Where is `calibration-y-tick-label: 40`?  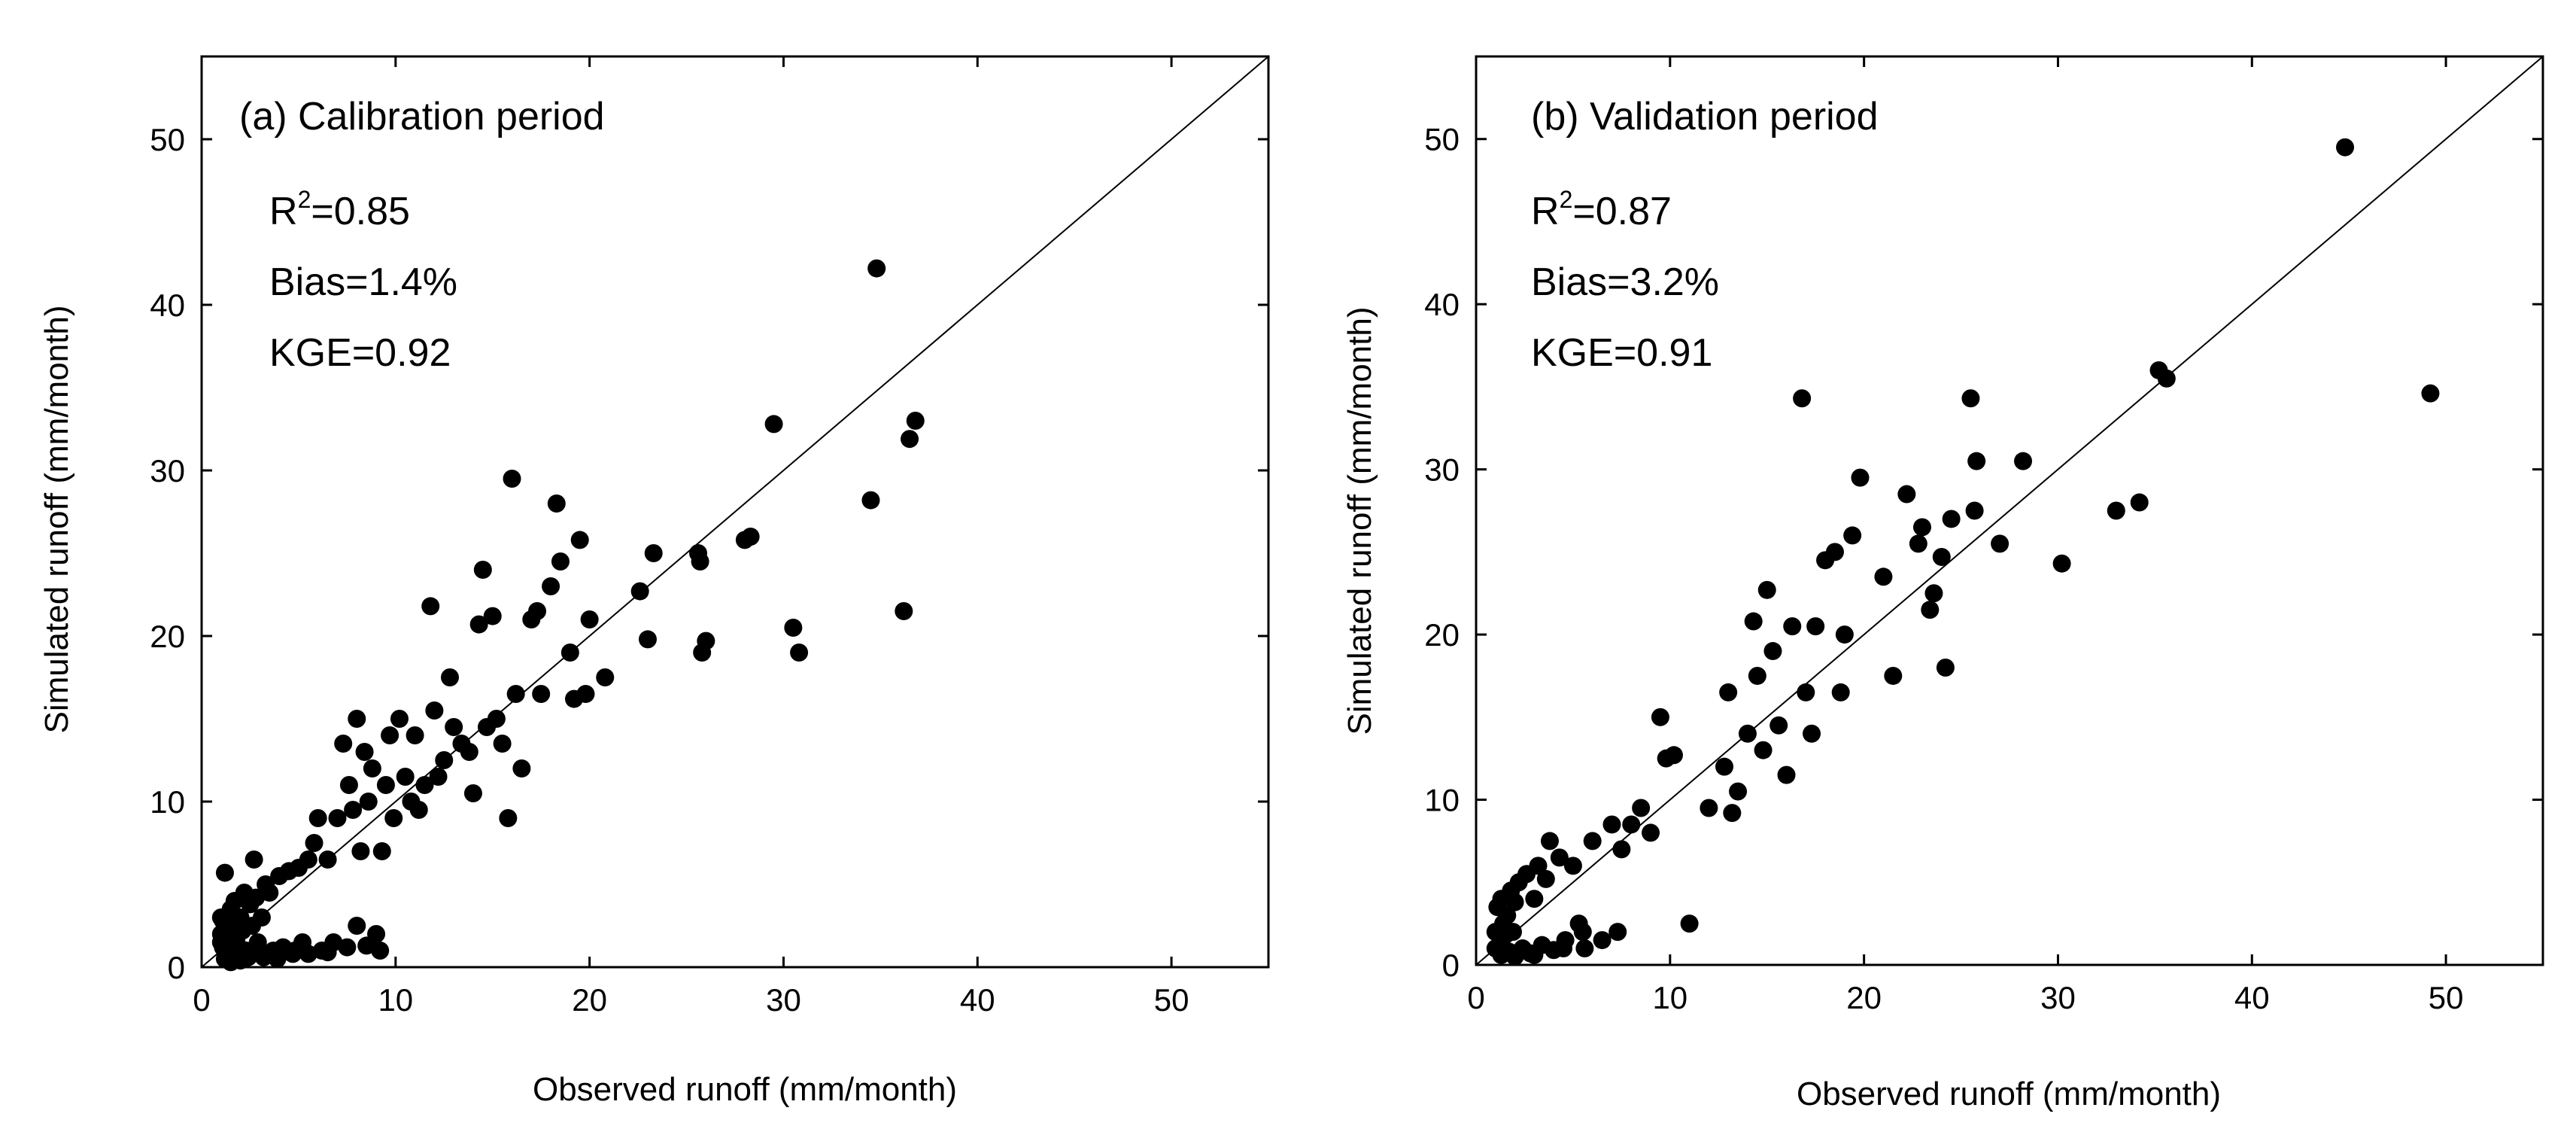 calibration-y-tick-label: 40 is located at coordinates (168, 305).